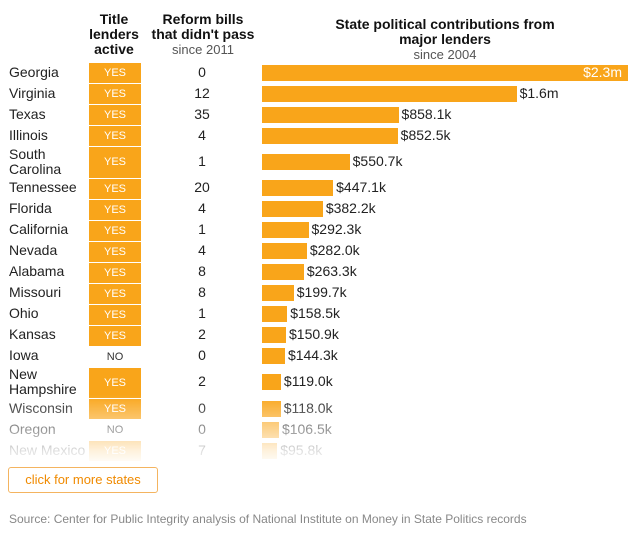  I want to click on contribution-label: $282.0k, so click(334, 250).